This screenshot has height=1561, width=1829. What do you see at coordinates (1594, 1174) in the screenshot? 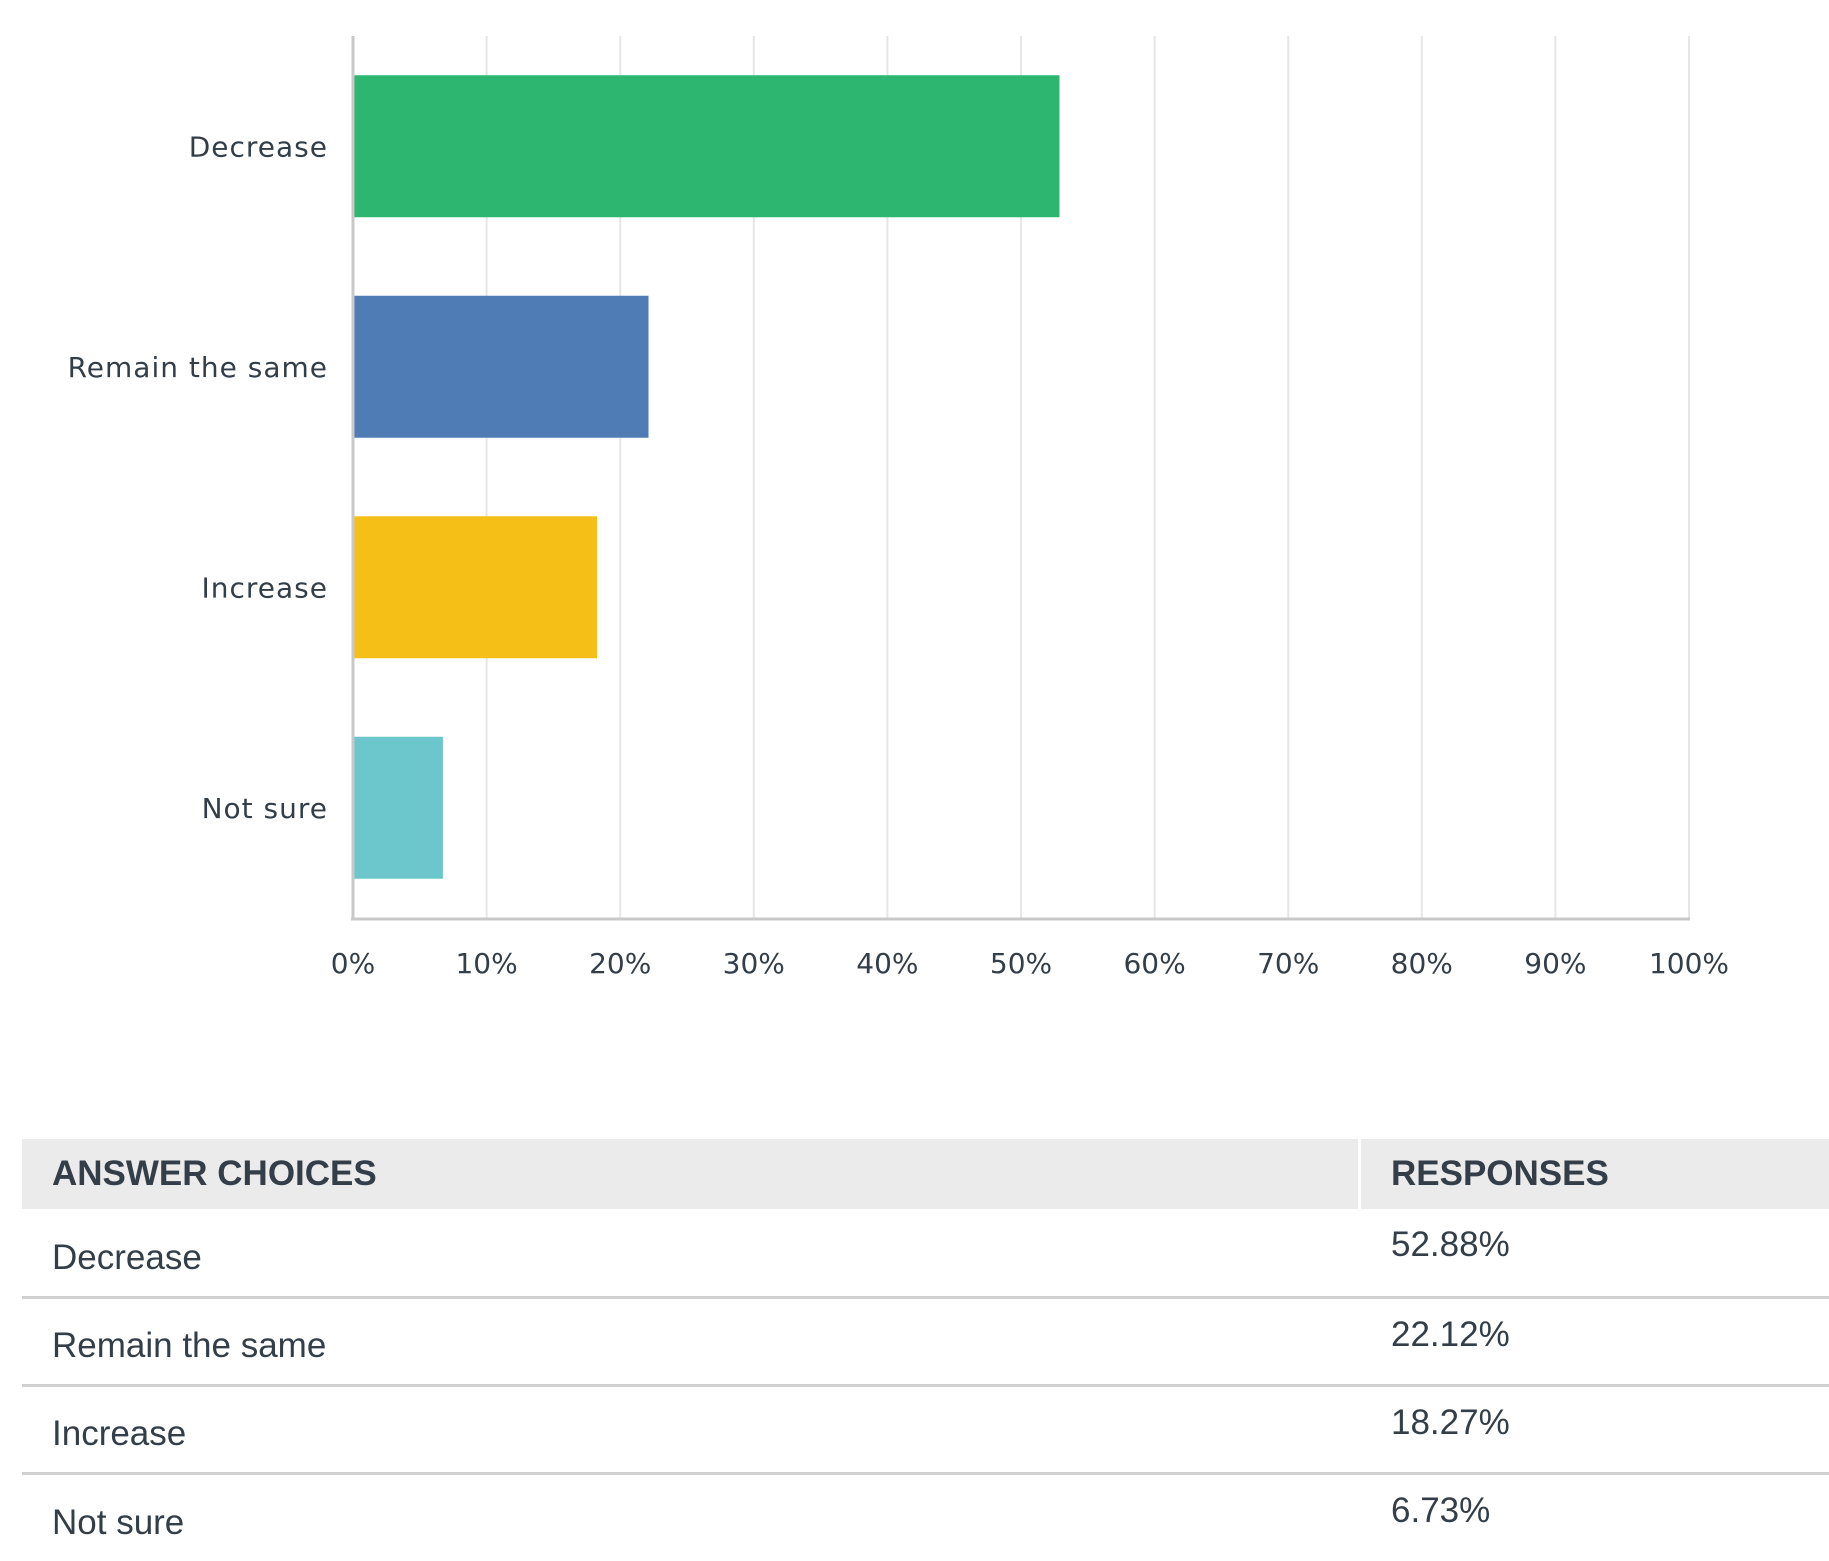
I see `responses-header: RESPONSES` at bounding box center [1594, 1174].